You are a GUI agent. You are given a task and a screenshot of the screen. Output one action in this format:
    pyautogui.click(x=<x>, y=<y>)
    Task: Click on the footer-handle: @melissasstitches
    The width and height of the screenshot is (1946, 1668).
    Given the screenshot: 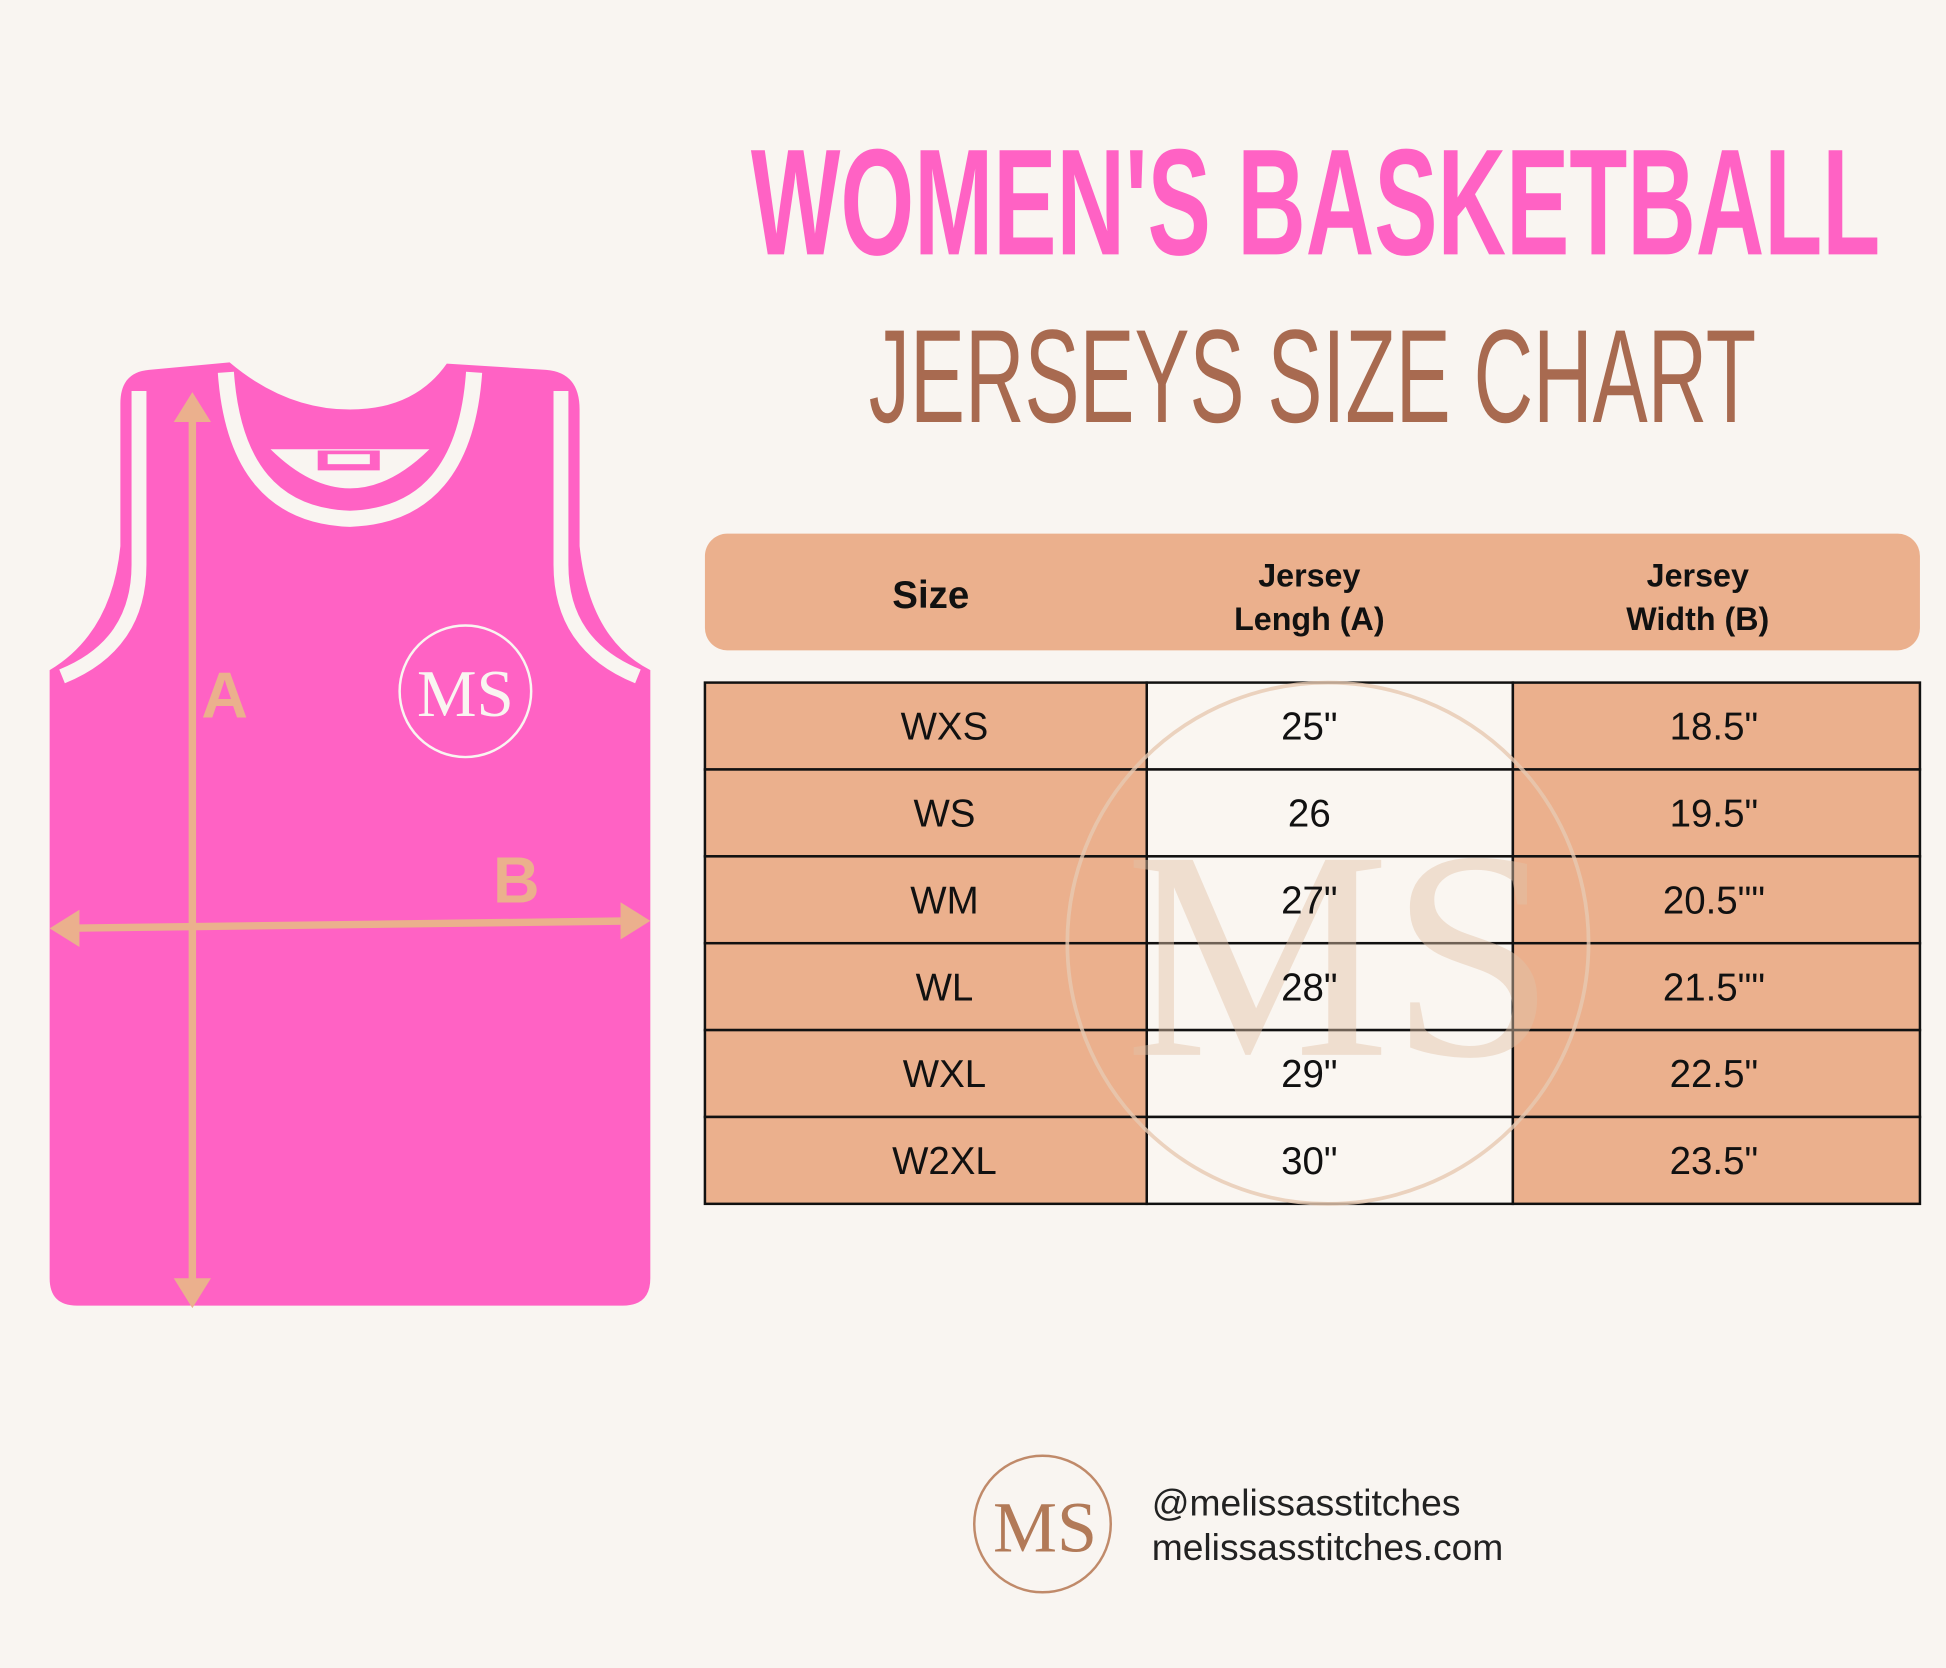 What is the action you would take?
    pyautogui.click(x=1306, y=1502)
    